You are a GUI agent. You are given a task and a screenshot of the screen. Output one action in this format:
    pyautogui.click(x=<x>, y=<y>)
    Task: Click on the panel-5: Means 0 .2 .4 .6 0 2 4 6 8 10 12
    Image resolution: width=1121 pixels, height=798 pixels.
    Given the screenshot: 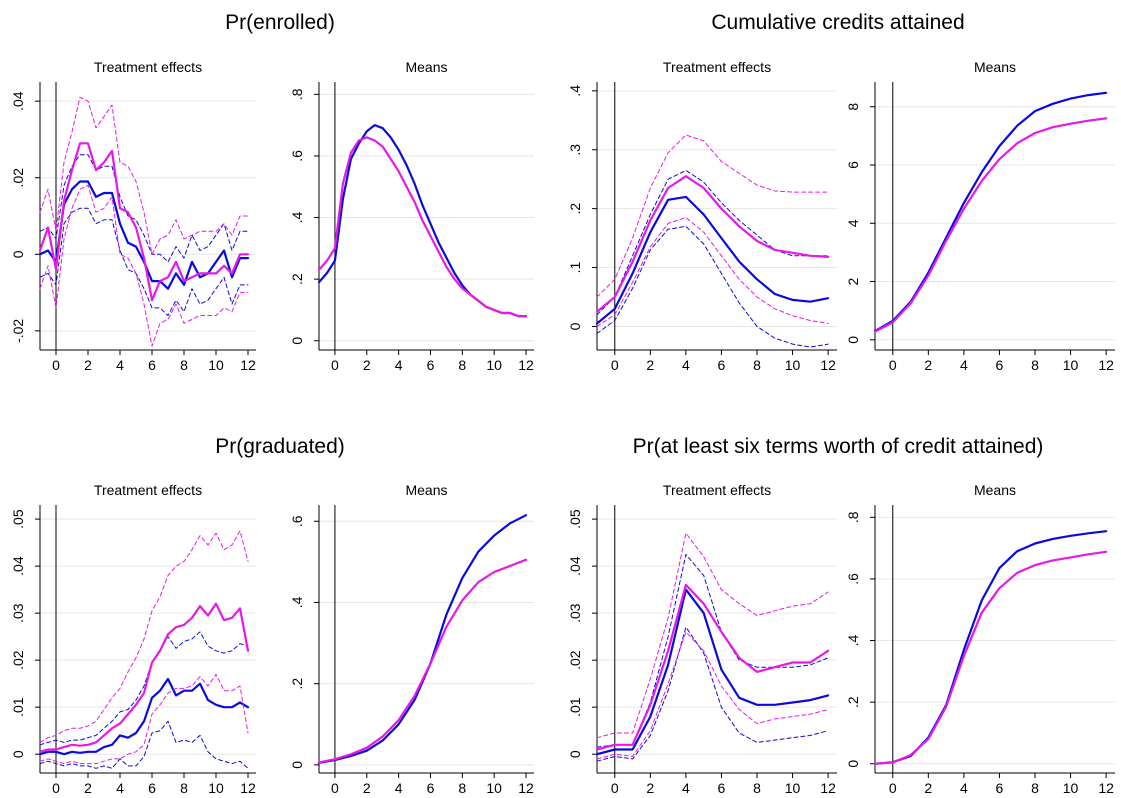 What is the action you would take?
    pyautogui.click(x=411, y=639)
    